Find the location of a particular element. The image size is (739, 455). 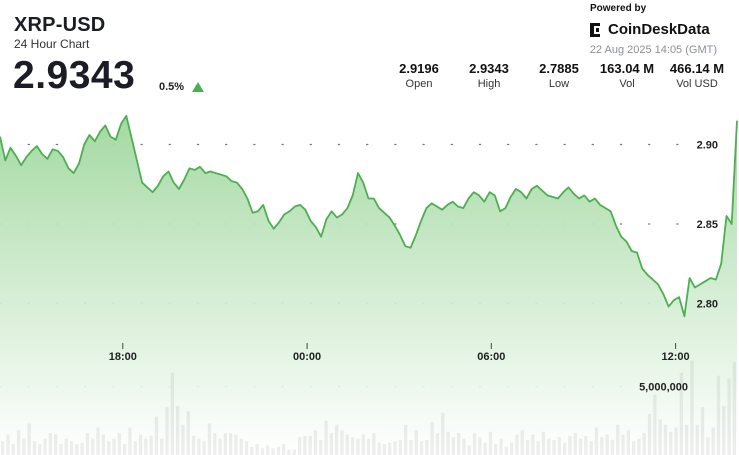

stat-vol-value: 163.04 M is located at coordinates (627, 68).